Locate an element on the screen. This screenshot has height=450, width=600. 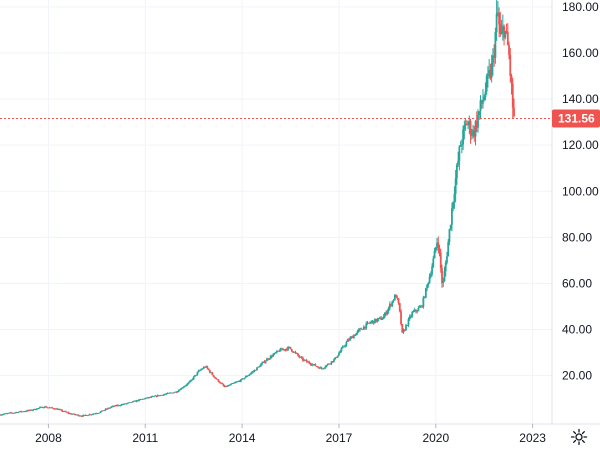
time-tick-label: 2020 is located at coordinates (435, 438).